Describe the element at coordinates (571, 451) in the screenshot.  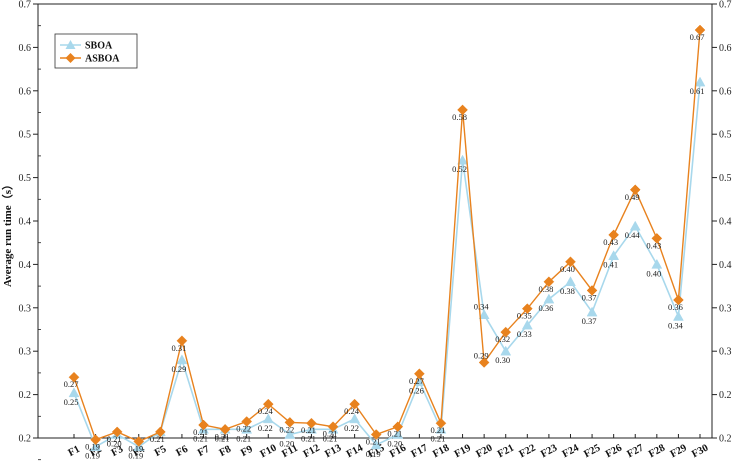
I see `x-tick-label: F24` at that location.